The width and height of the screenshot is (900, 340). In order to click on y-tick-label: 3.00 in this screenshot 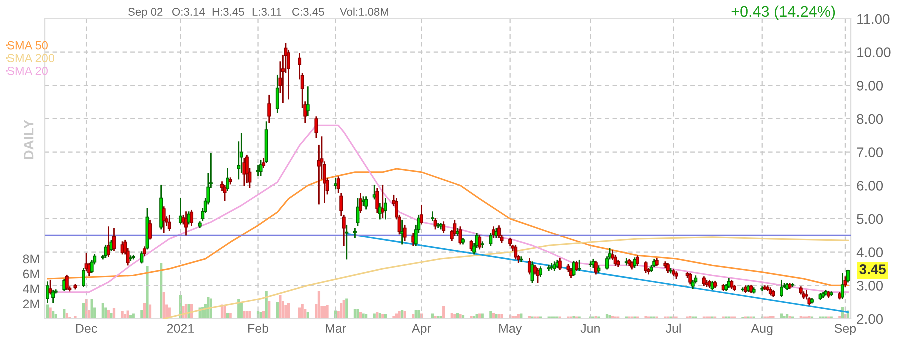, I will do `click(870, 286)`.